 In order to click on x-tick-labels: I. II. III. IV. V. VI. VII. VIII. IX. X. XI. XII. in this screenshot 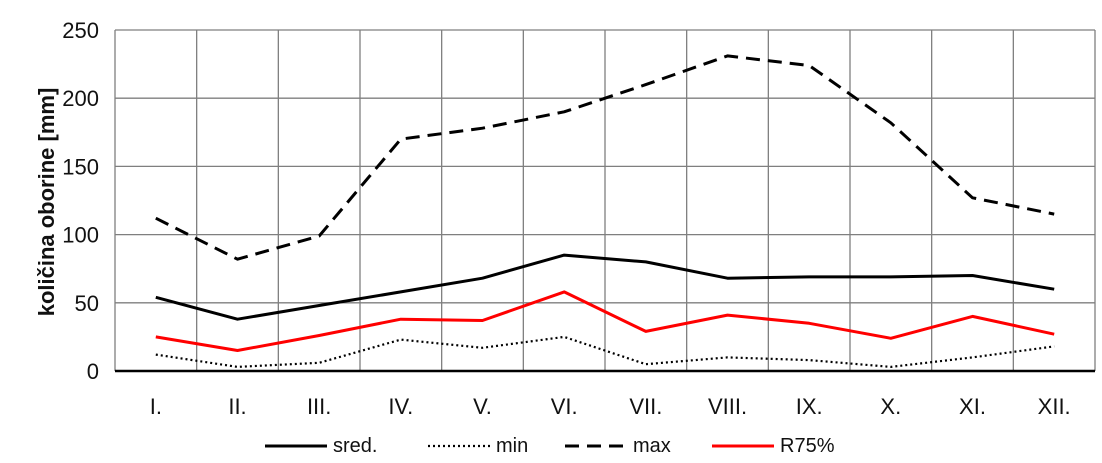, I will do `click(610, 406)`.